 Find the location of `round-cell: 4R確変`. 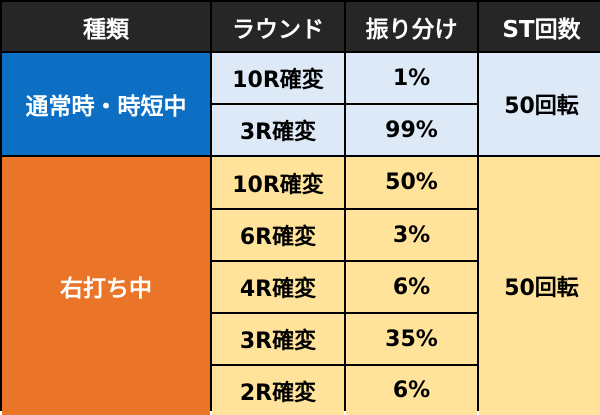

round-cell: 4R確変 is located at coordinates (278, 287).